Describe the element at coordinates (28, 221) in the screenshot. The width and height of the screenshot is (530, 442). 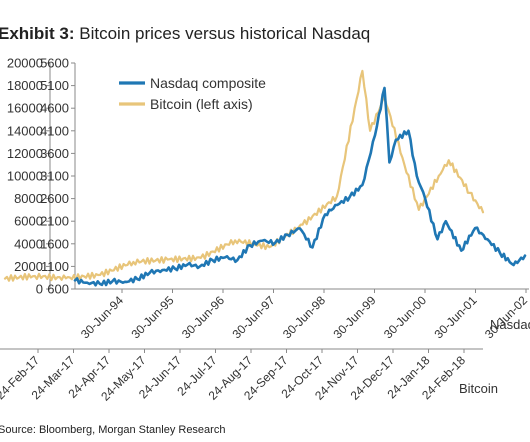
I see `left-axis-tick-label: 6000` at that location.